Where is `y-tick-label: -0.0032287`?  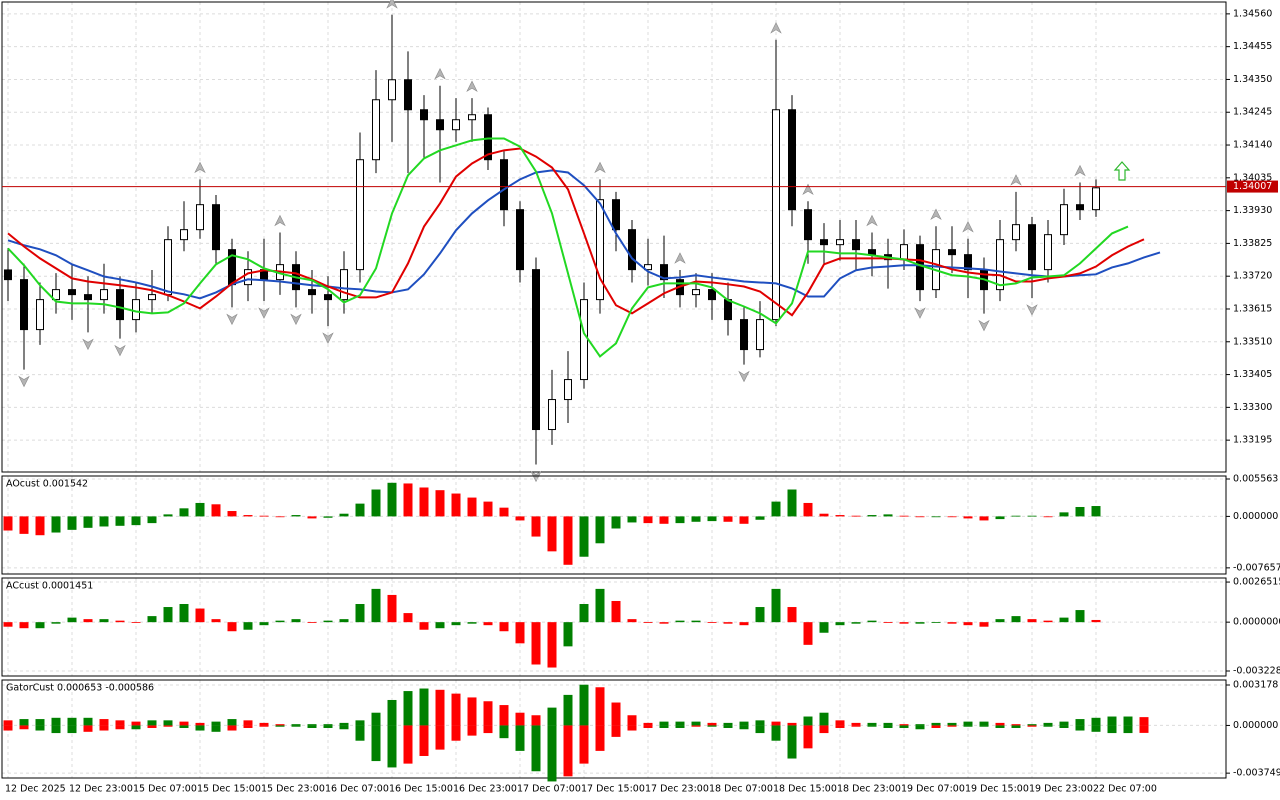
y-tick-label: -0.0032287 is located at coordinates (1256, 670).